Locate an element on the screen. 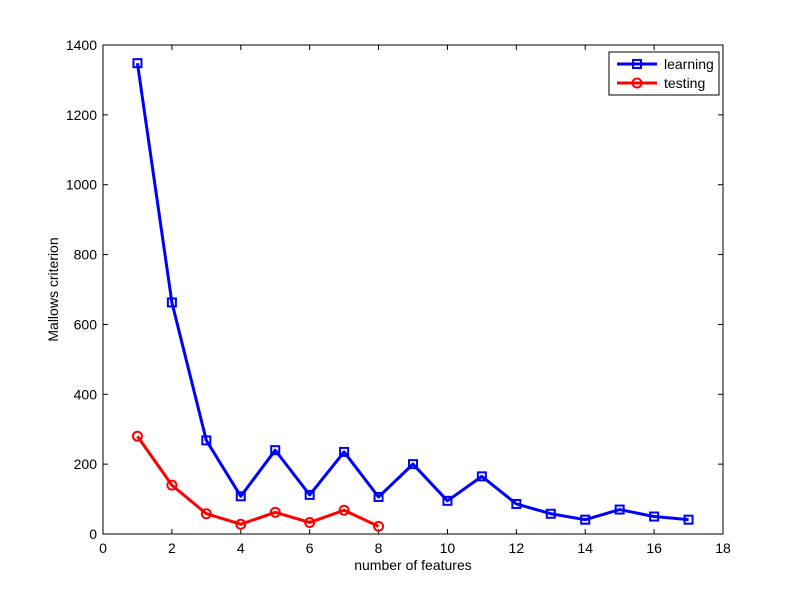  legend-marker-testing is located at coordinates (637, 83).